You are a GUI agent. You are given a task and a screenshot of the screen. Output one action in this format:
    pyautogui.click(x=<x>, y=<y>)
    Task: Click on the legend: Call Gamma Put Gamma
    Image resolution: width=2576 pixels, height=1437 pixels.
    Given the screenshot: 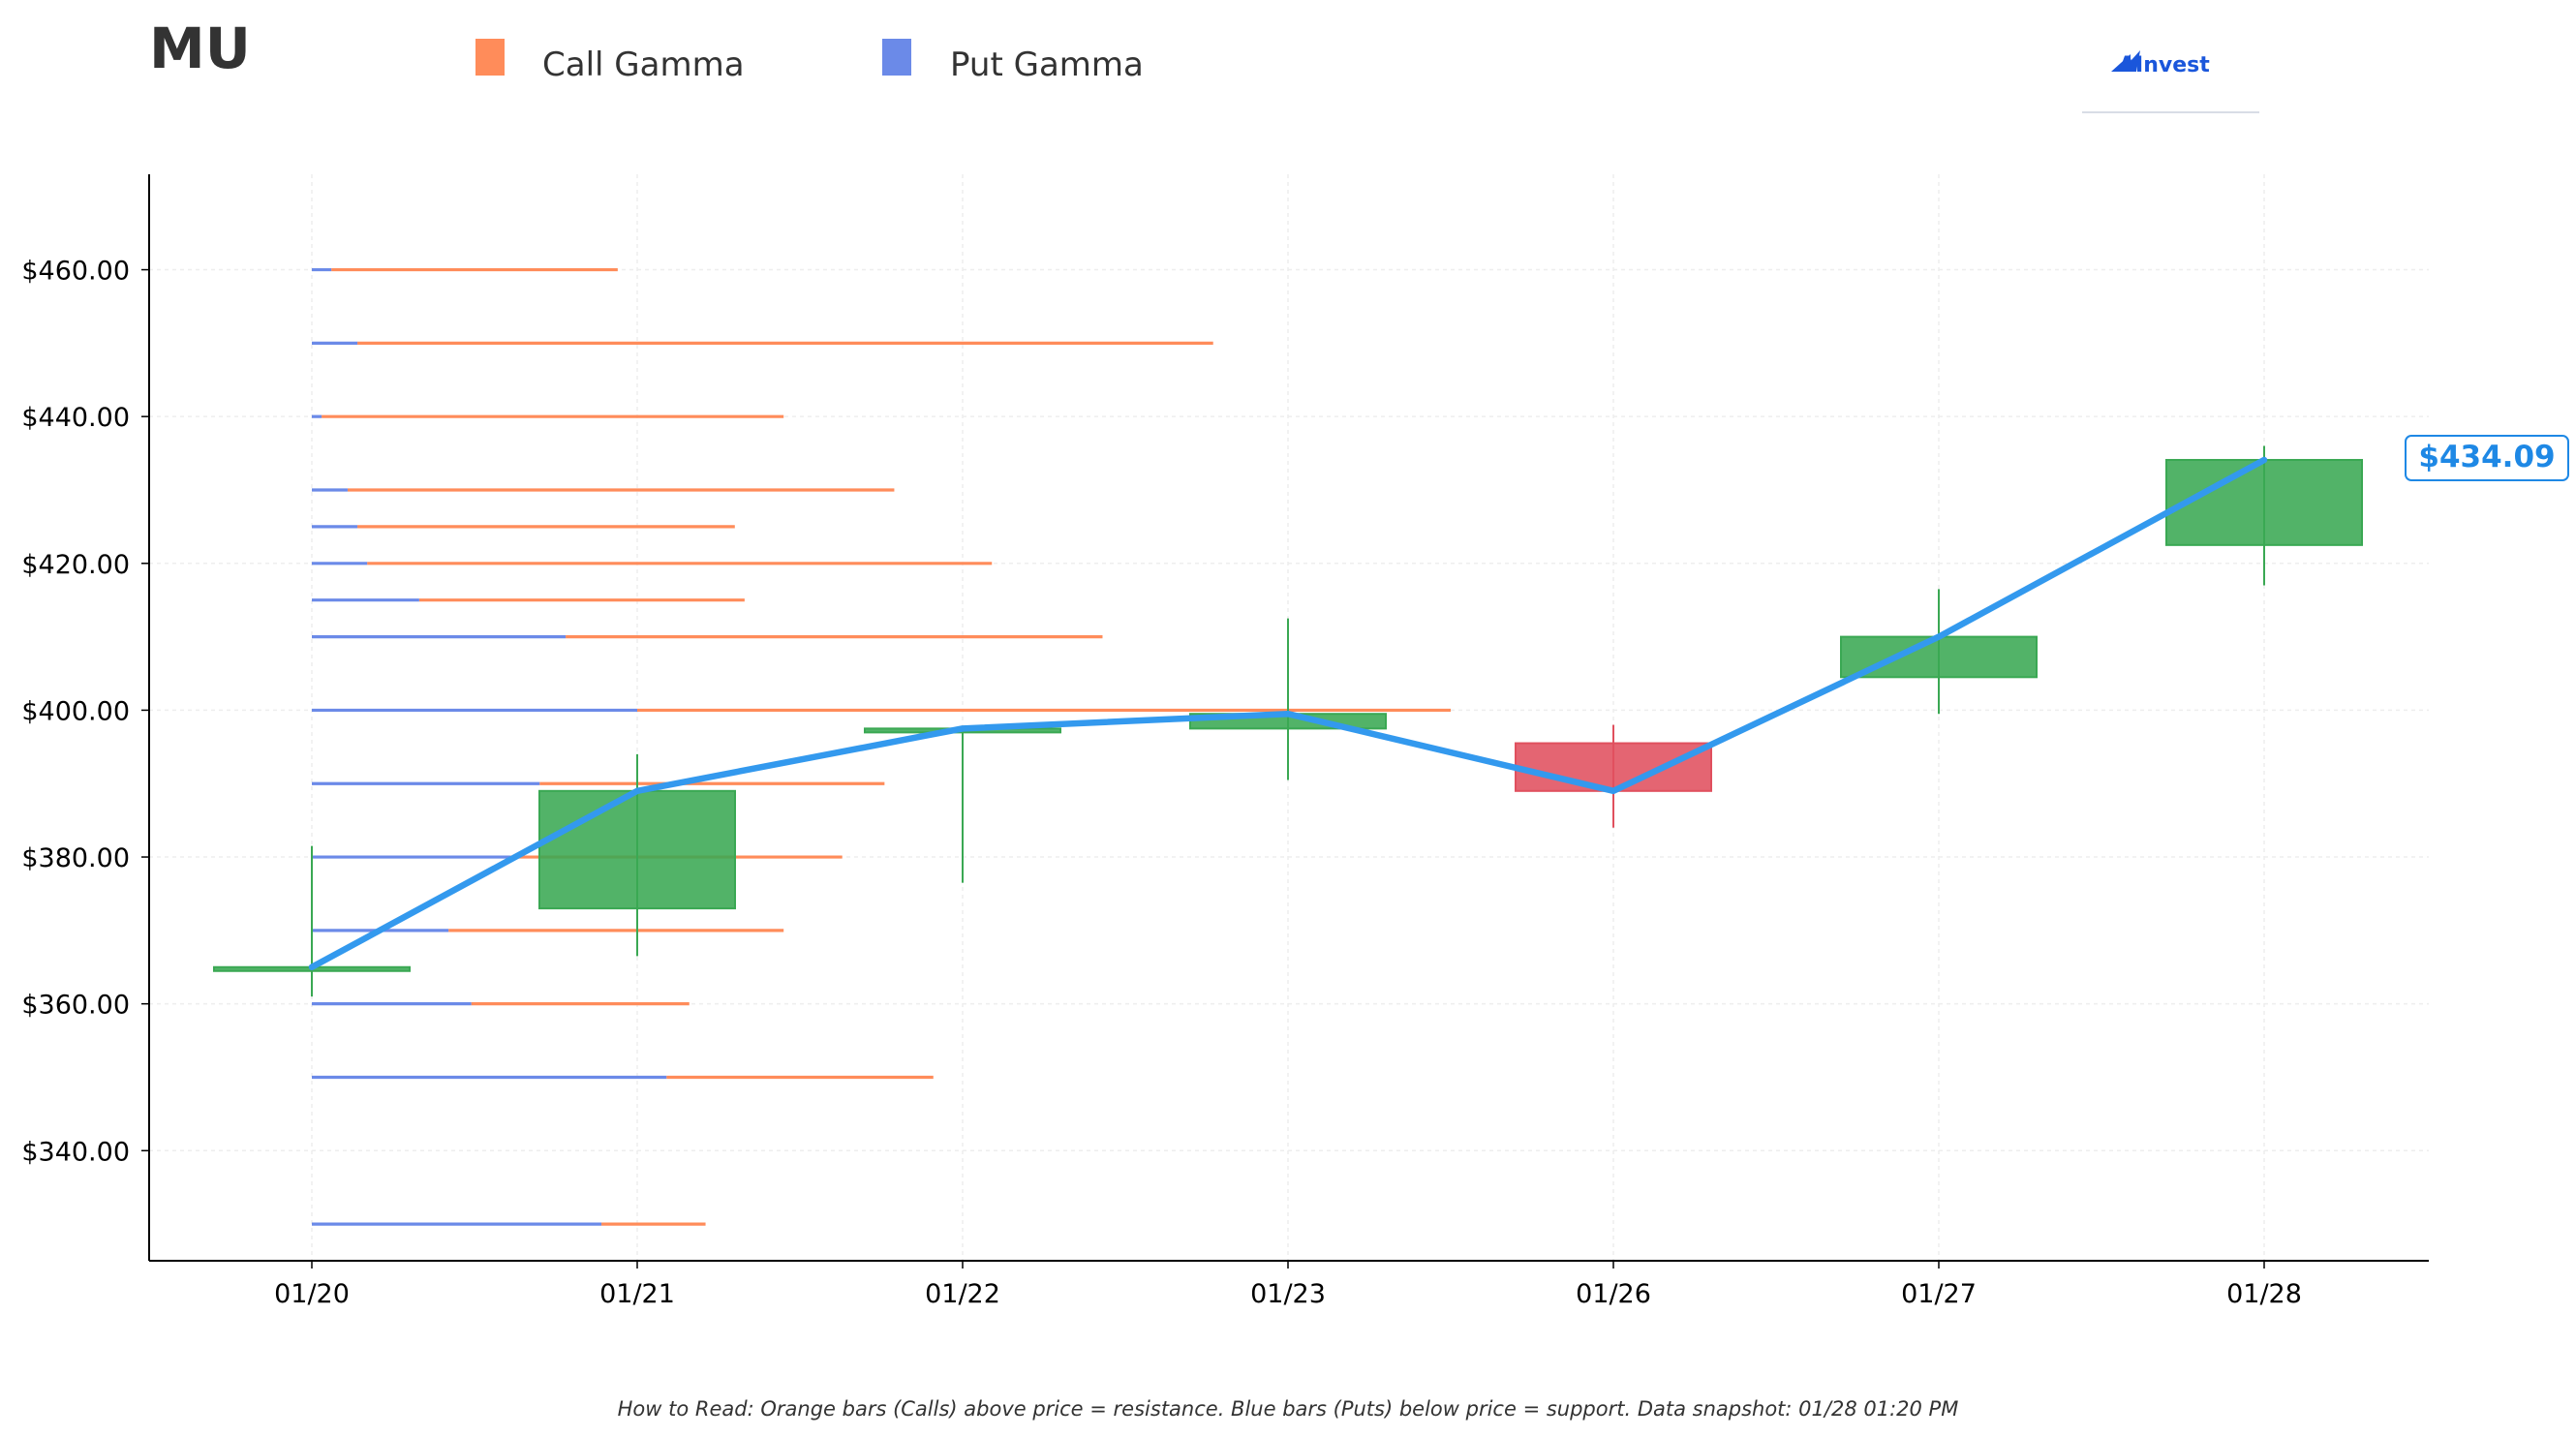 What is the action you would take?
    pyautogui.click(x=809, y=62)
    